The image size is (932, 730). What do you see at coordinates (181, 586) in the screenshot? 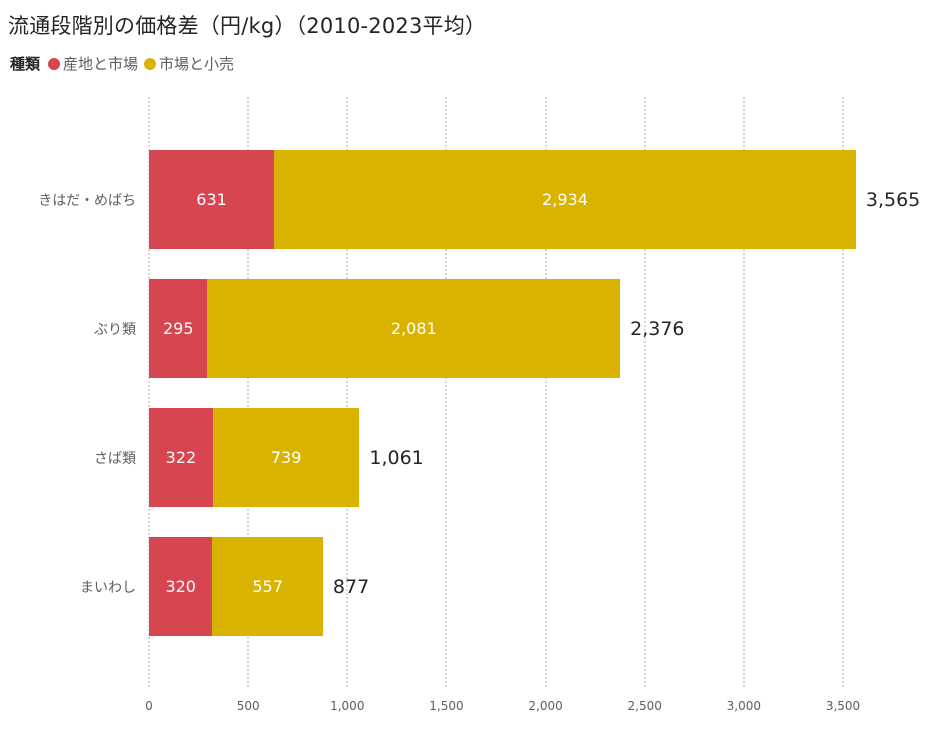
I see `bar-segment: 320` at bounding box center [181, 586].